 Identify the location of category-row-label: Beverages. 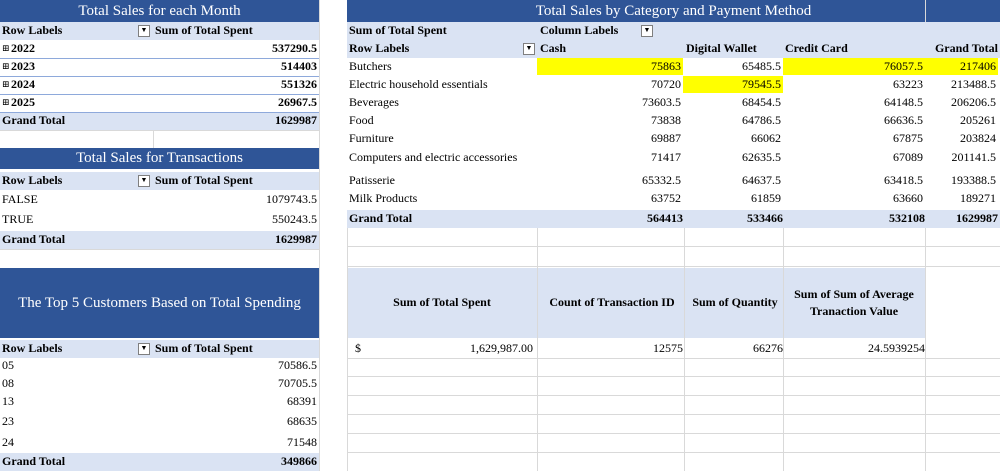
(374, 102).